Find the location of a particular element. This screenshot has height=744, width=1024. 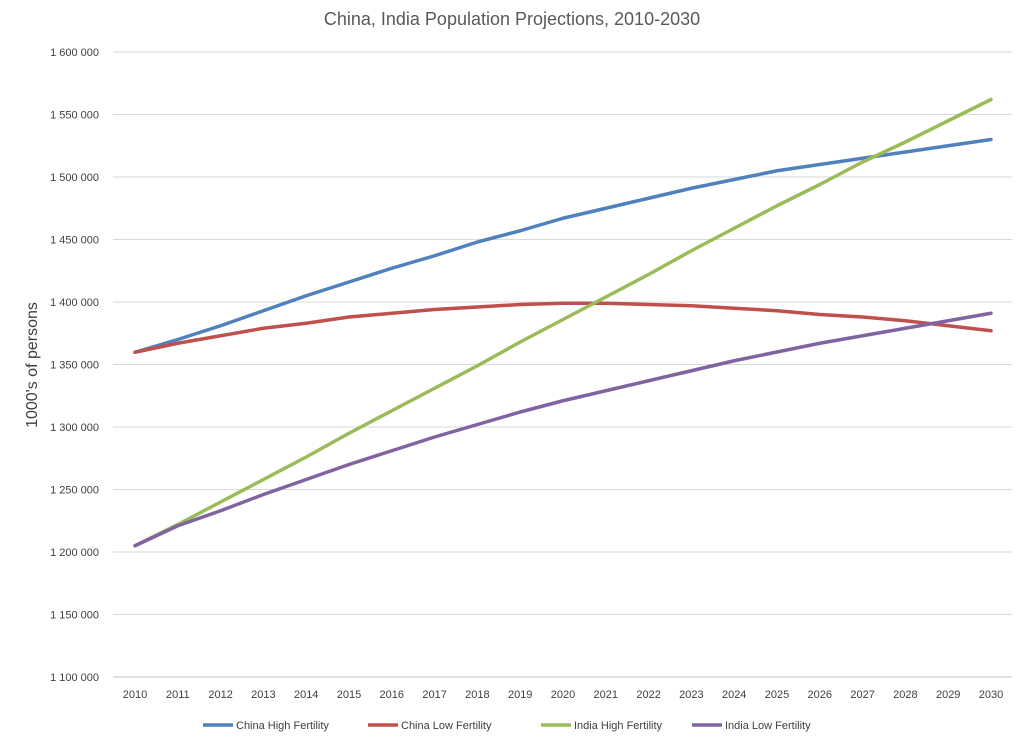

x-tick-label: 2014 is located at coordinates (306, 695).